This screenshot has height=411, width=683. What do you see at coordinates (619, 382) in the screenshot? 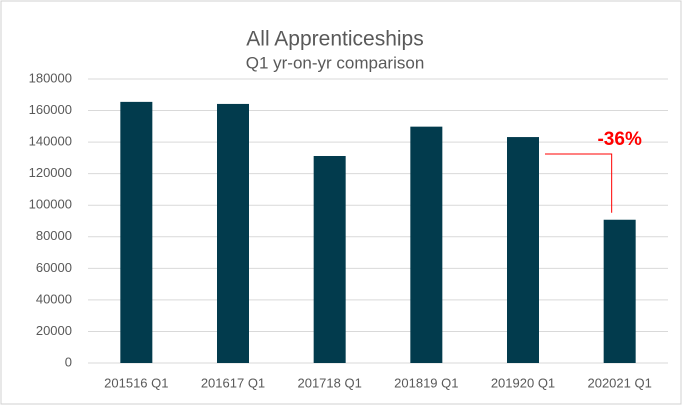
I see `x-tick-label: 202021 Q1` at bounding box center [619, 382].